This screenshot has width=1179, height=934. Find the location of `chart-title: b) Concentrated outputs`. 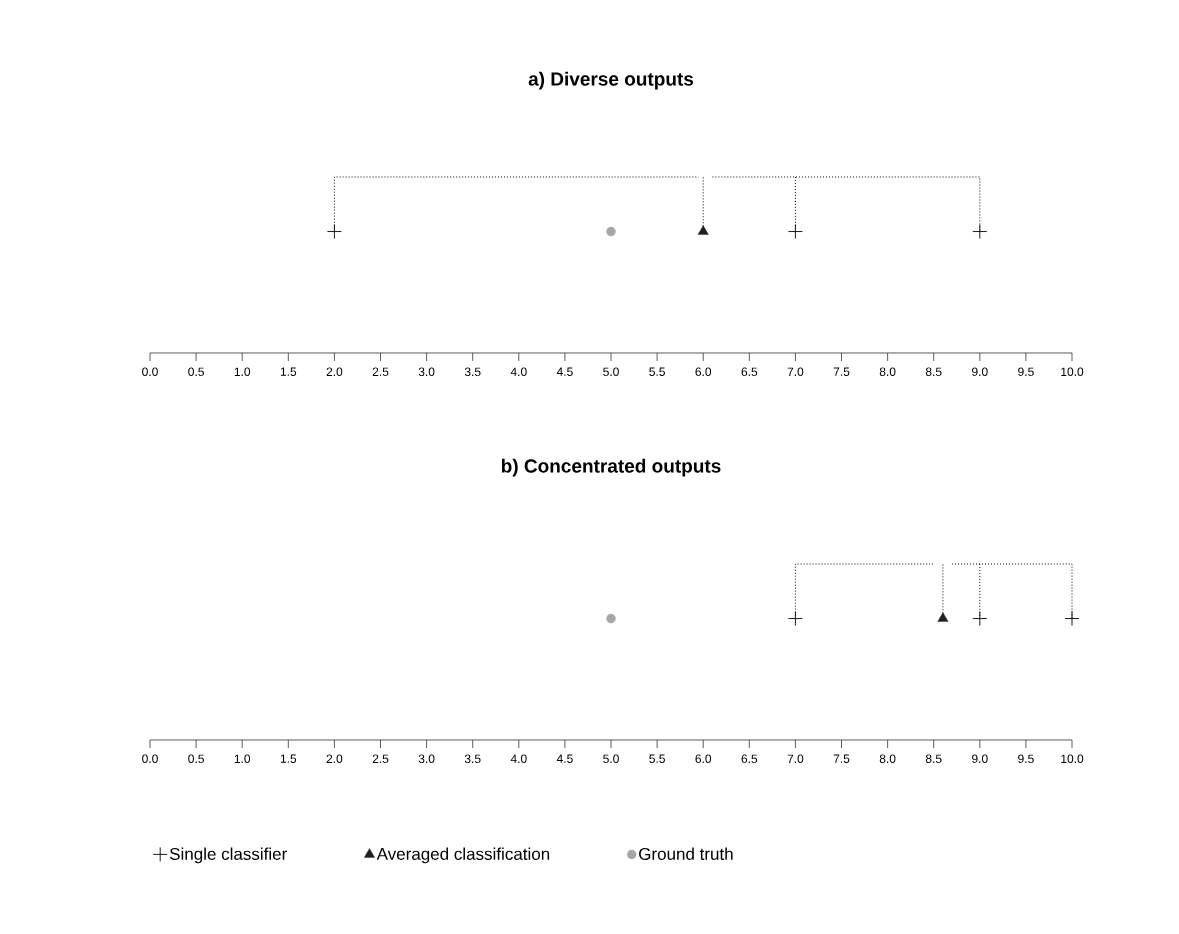

chart-title: b) Concentrated outputs is located at coordinates (611, 467).